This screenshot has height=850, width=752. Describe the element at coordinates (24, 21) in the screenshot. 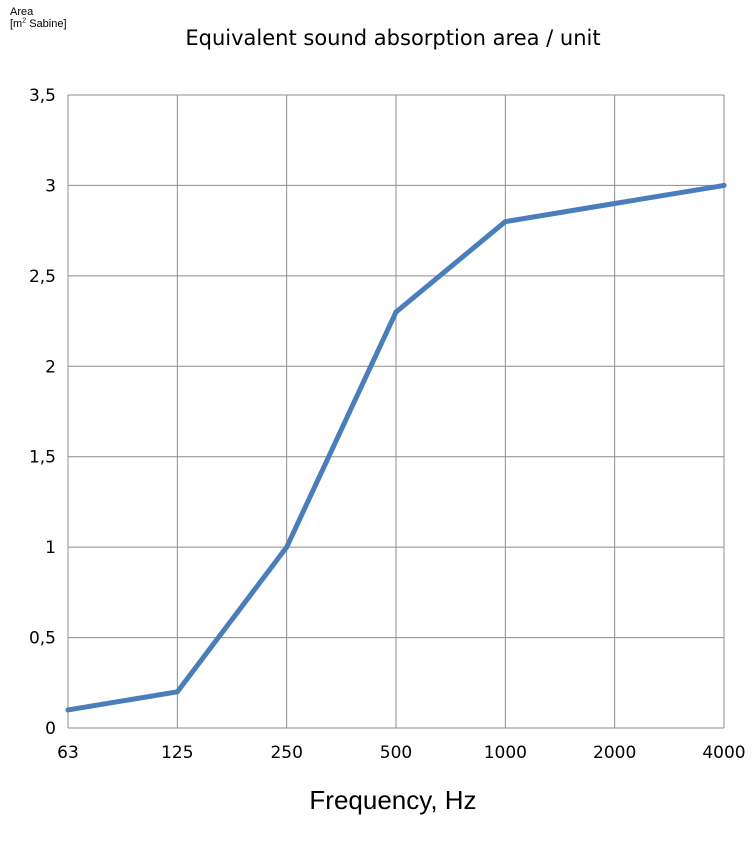

I see `y-axis-label-superscript: 2` at that location.